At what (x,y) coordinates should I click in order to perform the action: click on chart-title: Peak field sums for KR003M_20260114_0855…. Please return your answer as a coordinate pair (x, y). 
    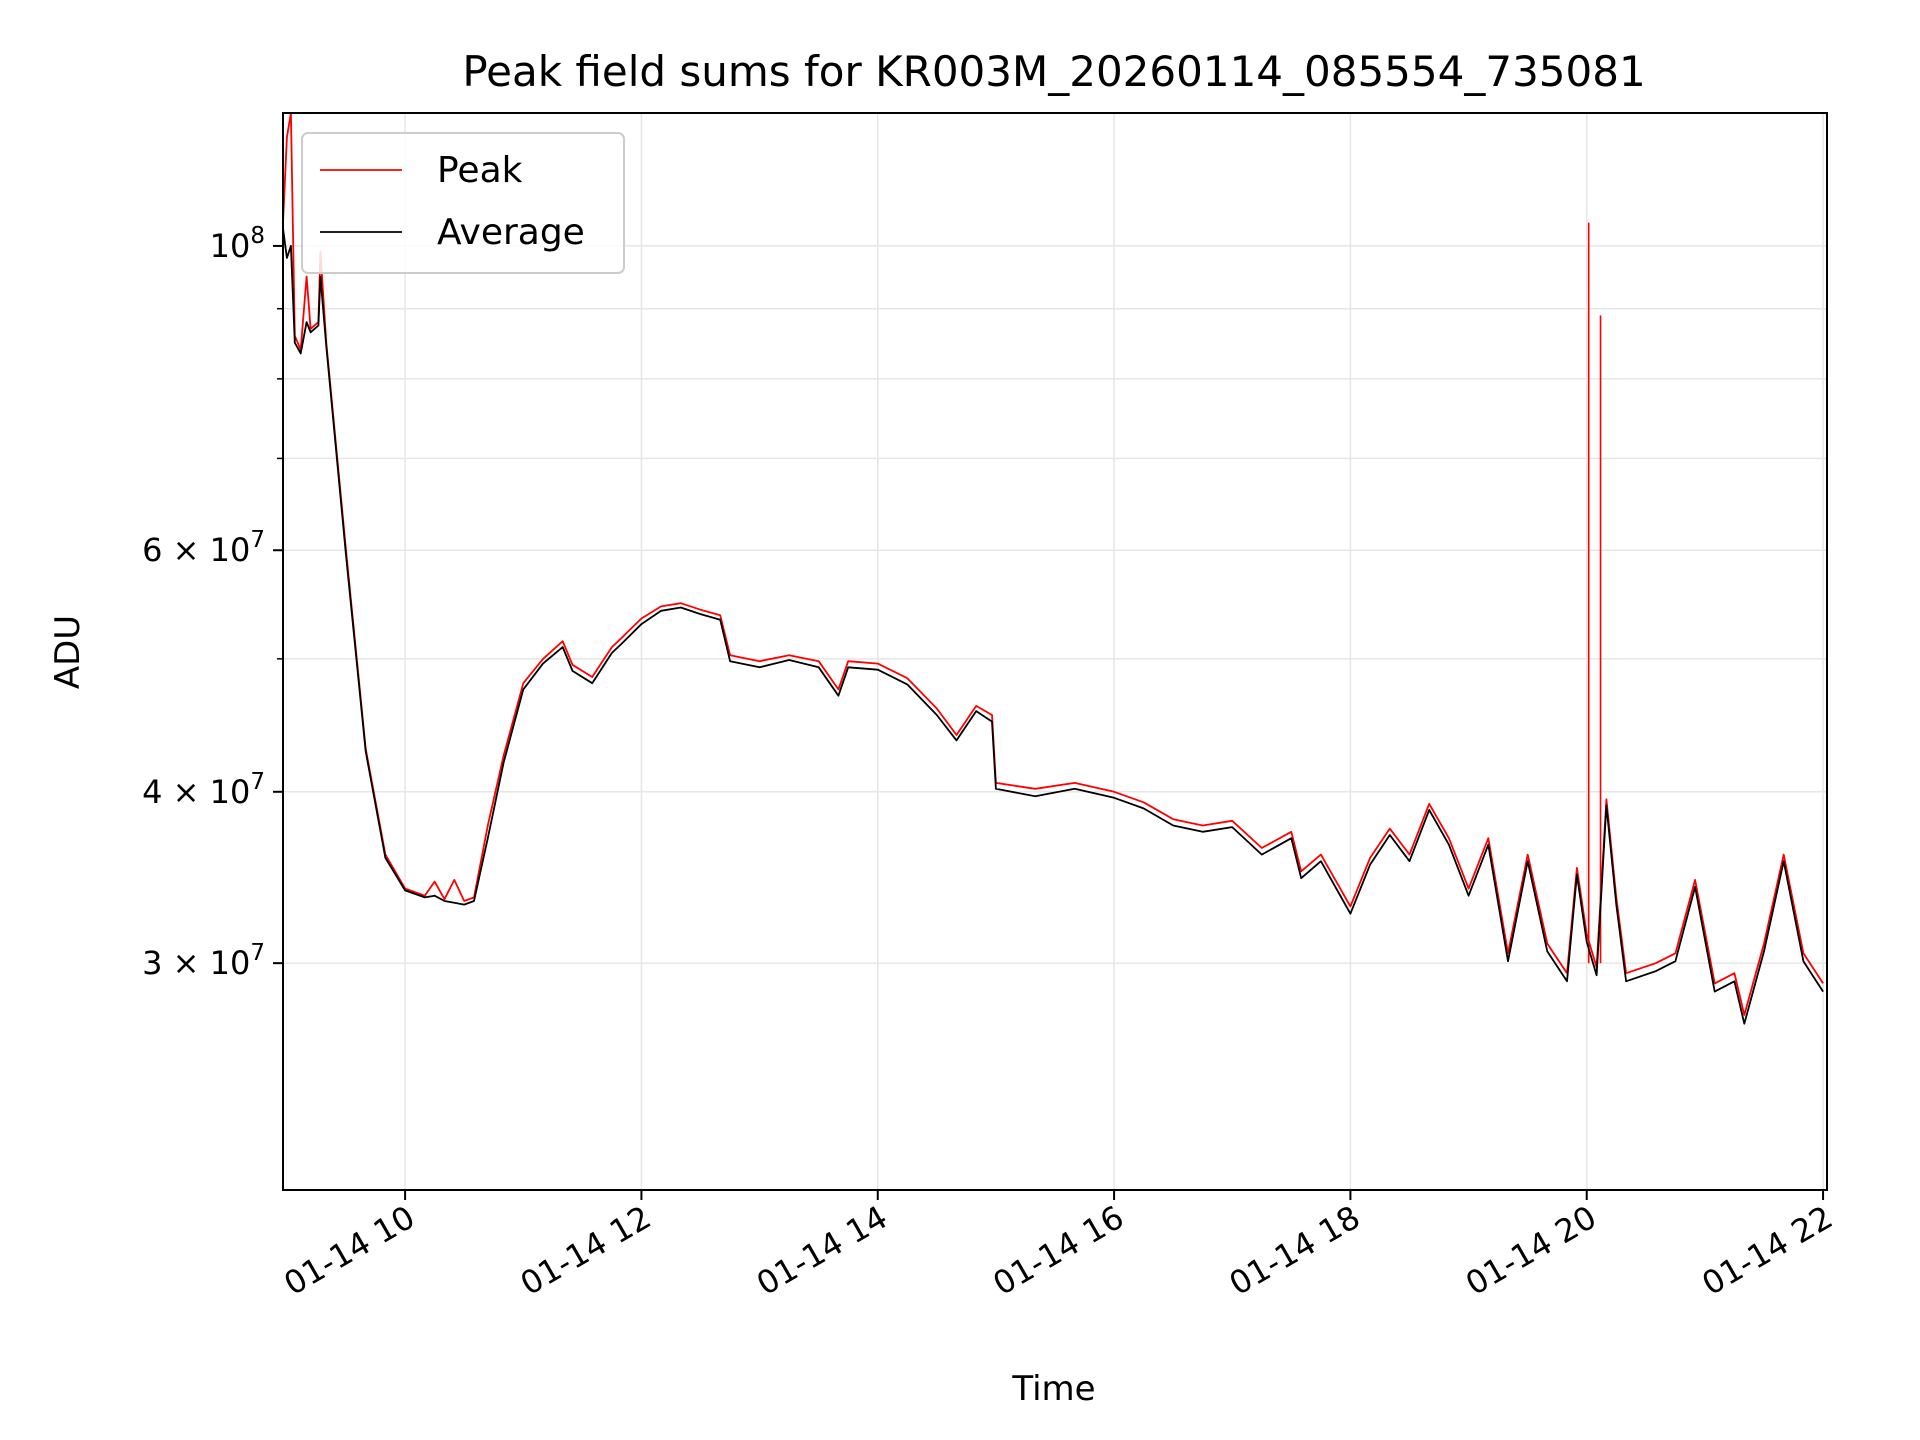
    Looking at the image, I should click on (1053, 71).